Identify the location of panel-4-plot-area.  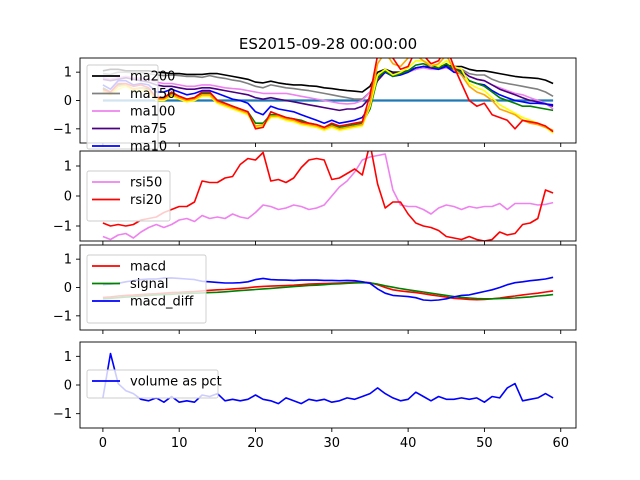
(328, 378).